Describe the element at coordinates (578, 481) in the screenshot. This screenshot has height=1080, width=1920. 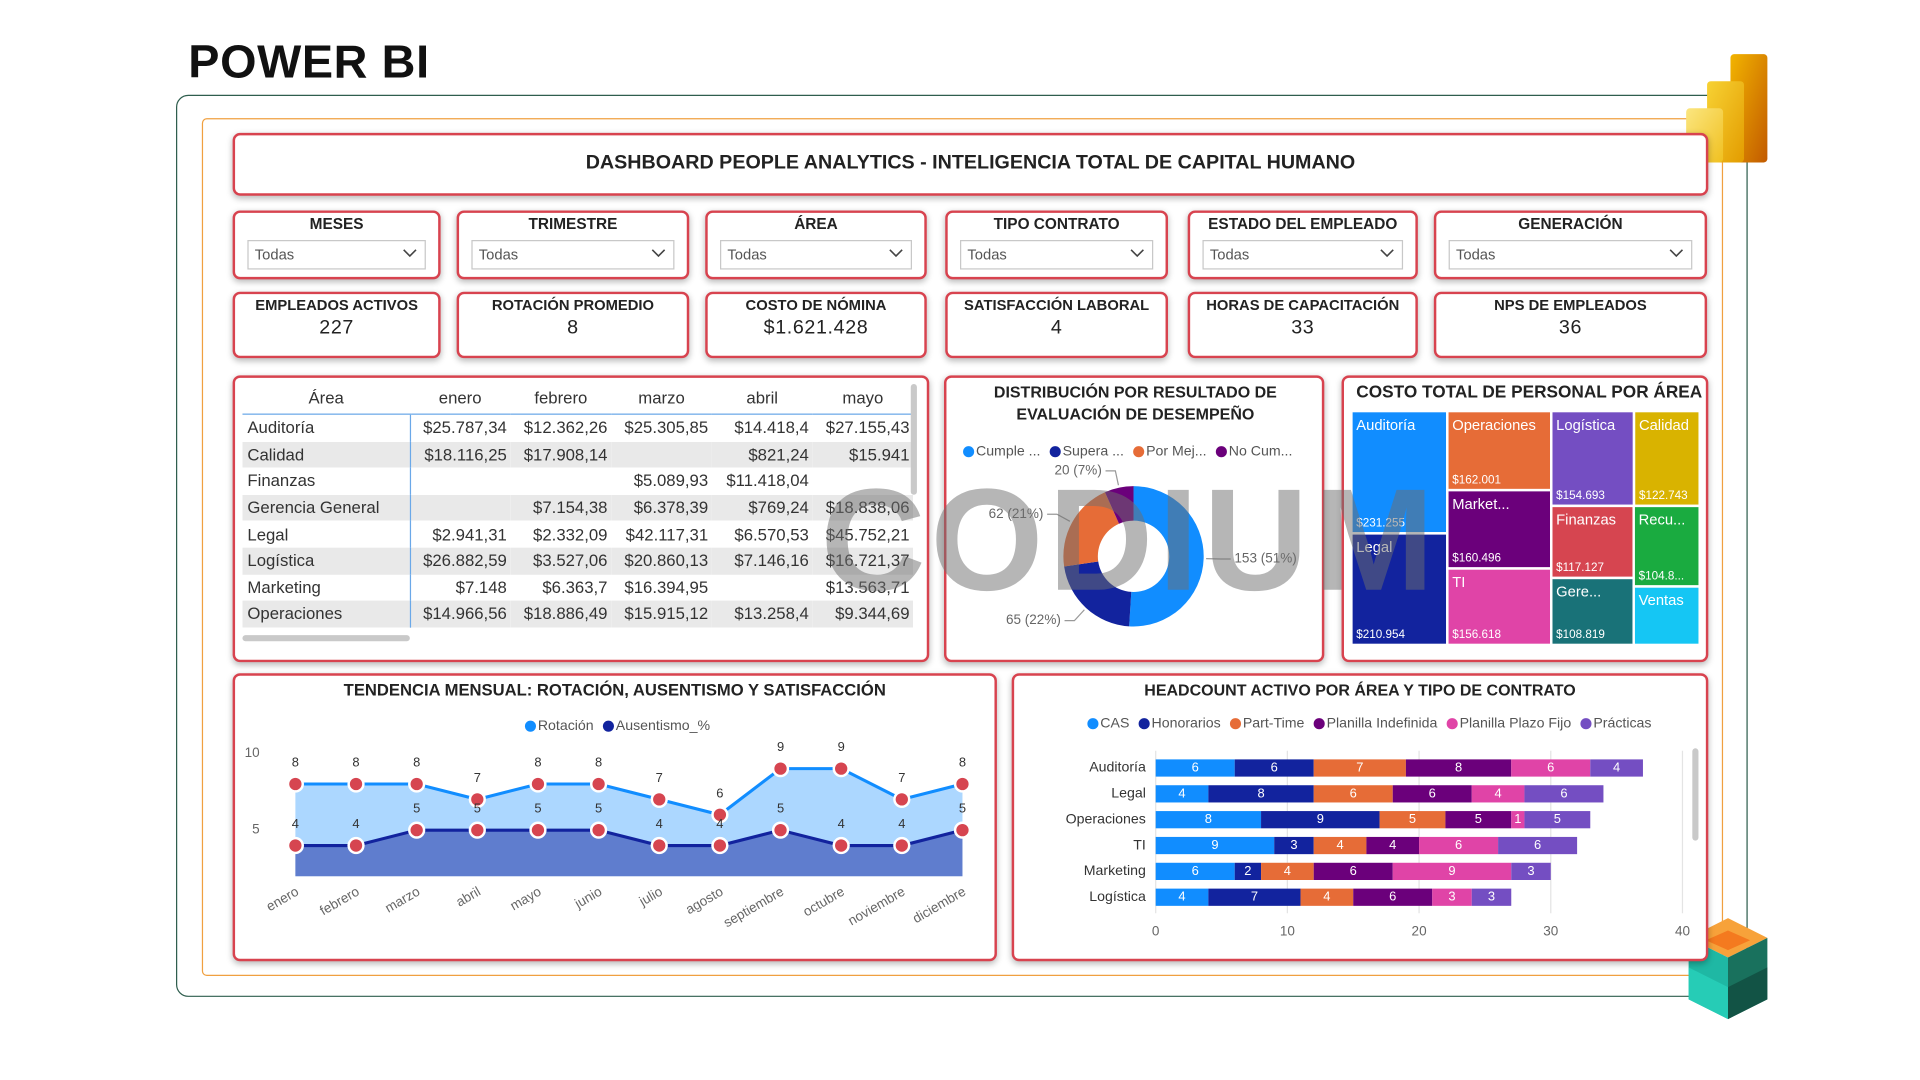
I see `table-row: Finanzas $5.089,93 $11.418,04` at that location.